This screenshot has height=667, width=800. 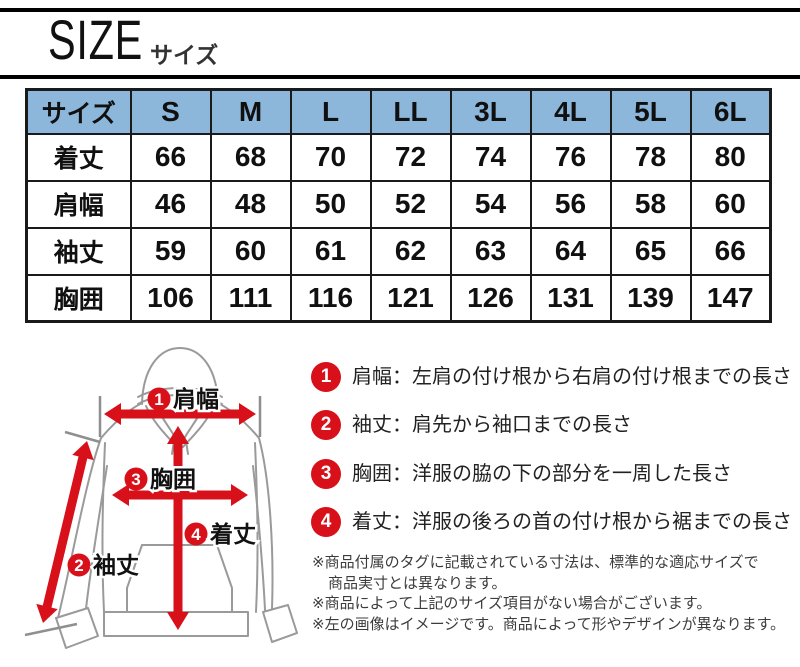 What do you see at coordinates (542, 474) in the screenshot?
I see `legend-text: 胸囲：洋服の脇の下の部分を一周した長さ` at bounding box center [542, 474].